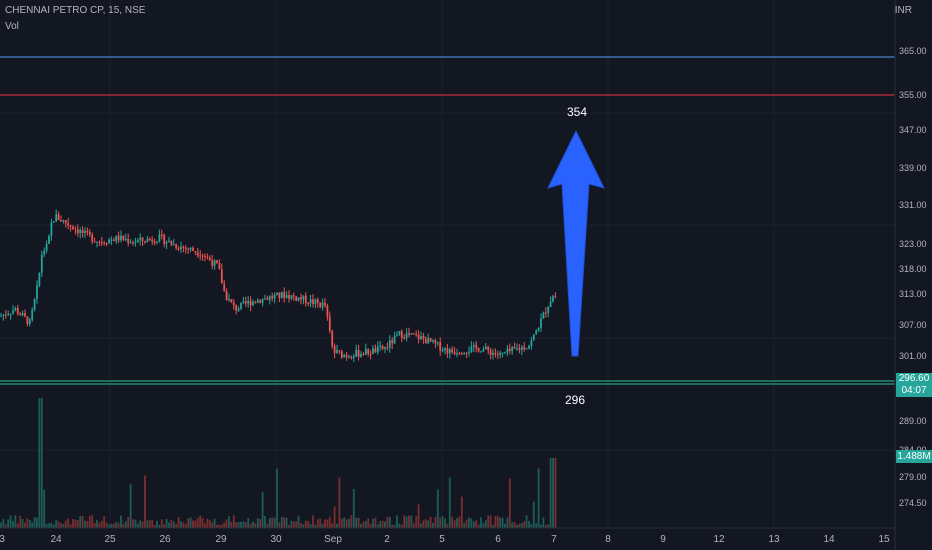 The image size is (932, 550). I want to click on time-axis: 3 24 25 26 29 30 Sep 2 5 6 7 8 9 12 13 14 15, so click(445, 539).